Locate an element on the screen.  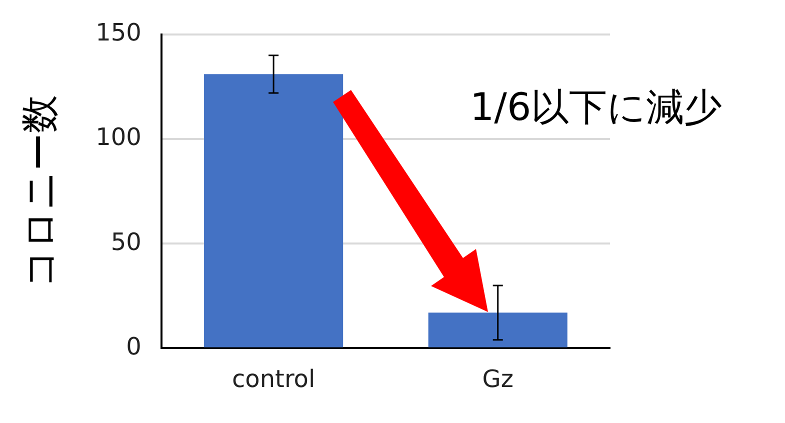
y-tick-label: 50 is located at coordinates (126, 242).